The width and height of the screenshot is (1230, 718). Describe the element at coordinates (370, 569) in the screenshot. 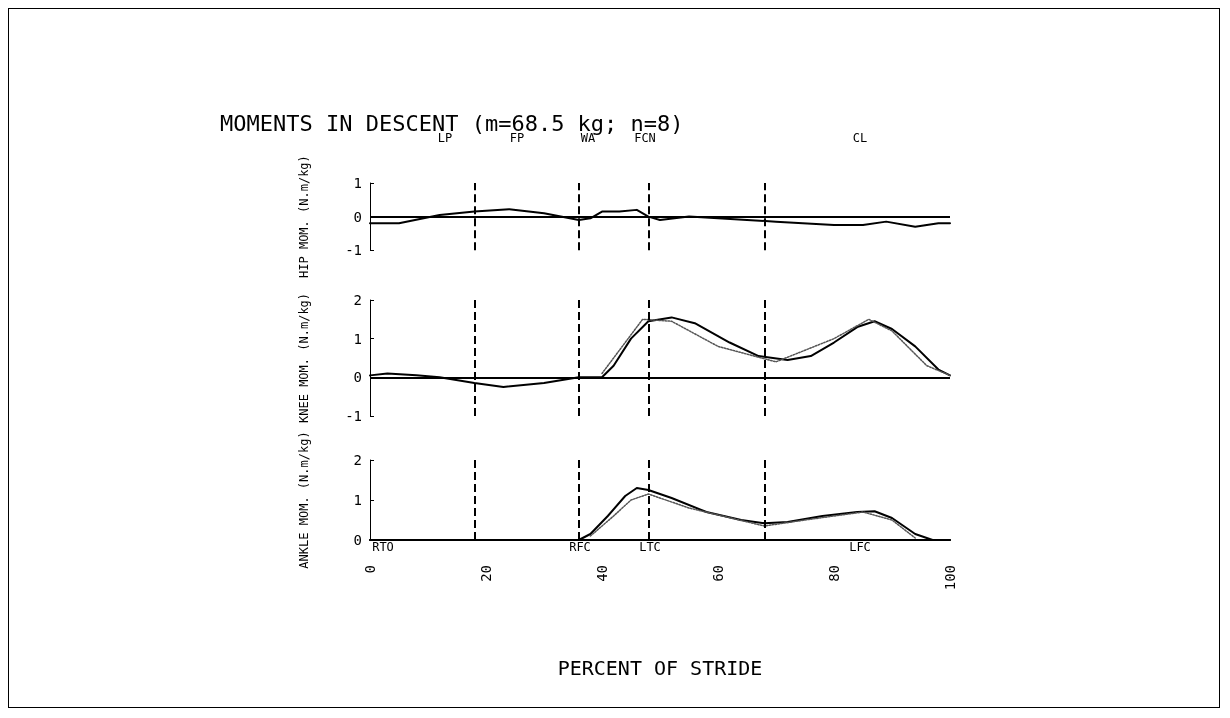

I see `x-tick-label: 0` at that location.